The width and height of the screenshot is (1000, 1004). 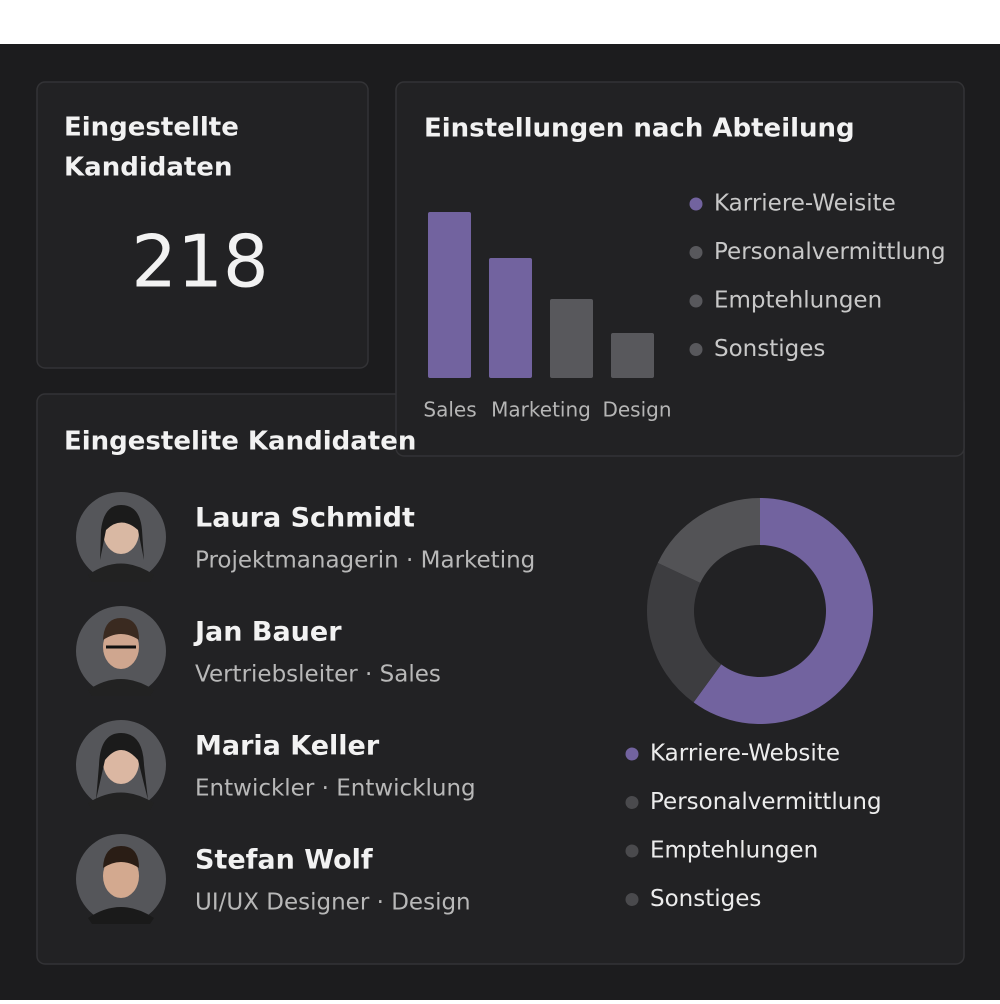 What do you see at coordinates (365, 561) in the screenshot?
I see `candidate-role: Projektmanagerin · Marketing` at bounding box center [365, 561].